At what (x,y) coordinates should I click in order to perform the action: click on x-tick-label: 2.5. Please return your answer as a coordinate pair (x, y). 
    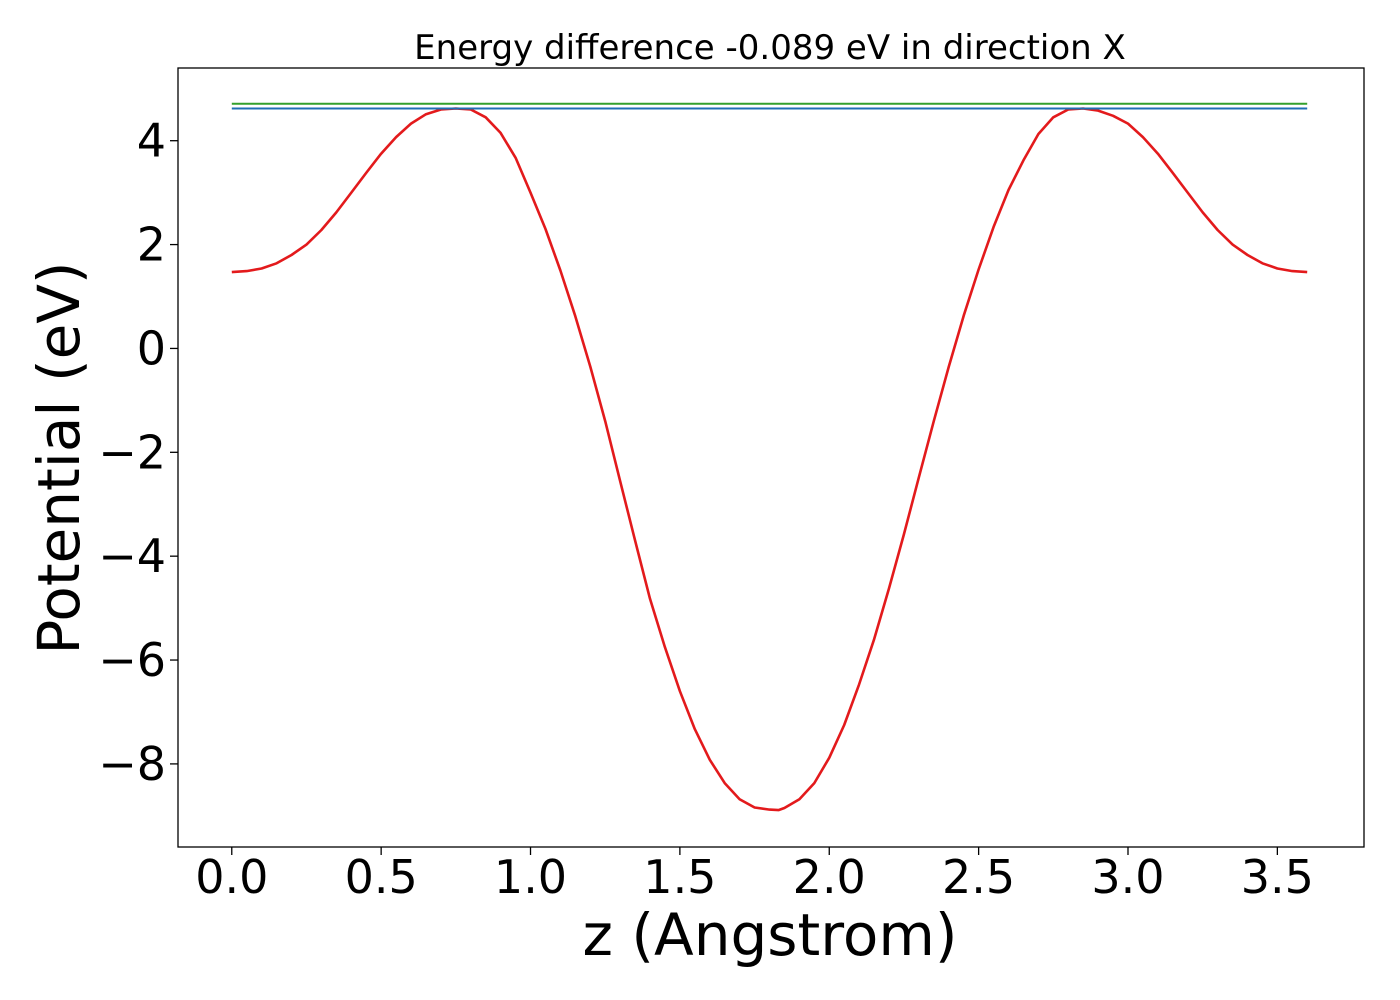
    Looking at the image, I should click on (978, 877).